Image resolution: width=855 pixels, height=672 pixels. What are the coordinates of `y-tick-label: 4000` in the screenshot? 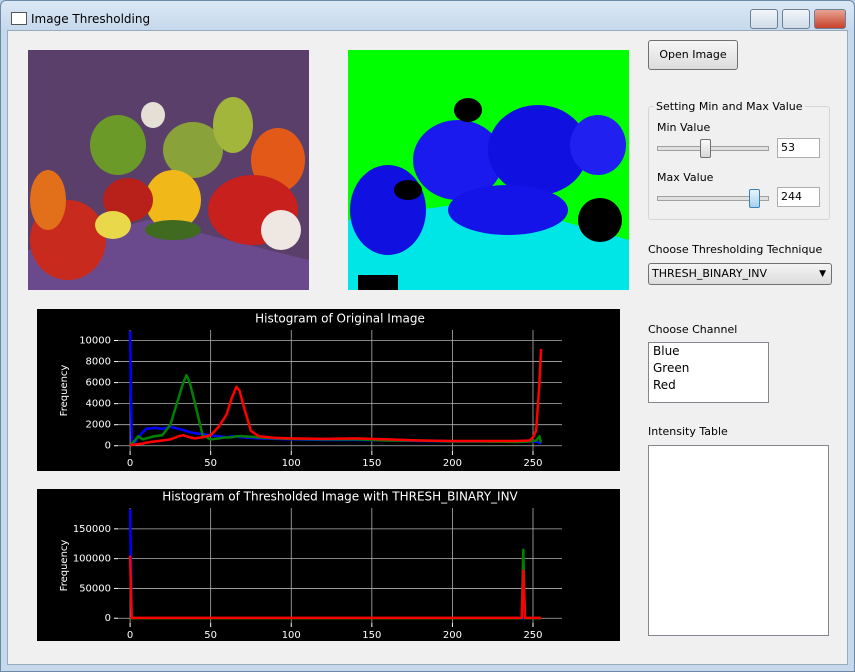 It's located at (98, 404).